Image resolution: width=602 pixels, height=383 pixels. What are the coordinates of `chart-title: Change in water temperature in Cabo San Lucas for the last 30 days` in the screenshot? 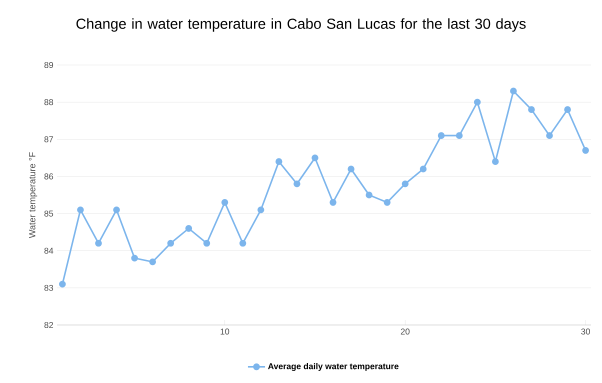 It's located at (301, 25).